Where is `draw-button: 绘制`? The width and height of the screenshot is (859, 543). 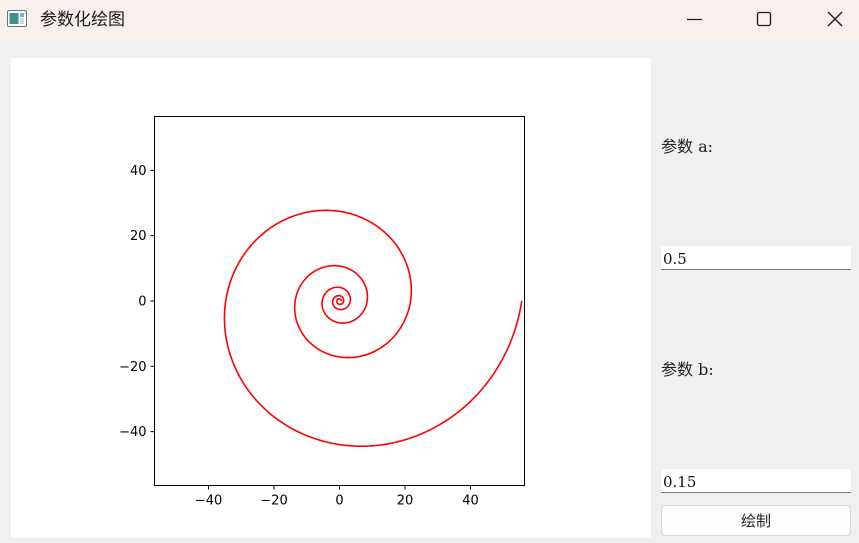
draw-button: 绘制 is located at coordinates (756, 520).